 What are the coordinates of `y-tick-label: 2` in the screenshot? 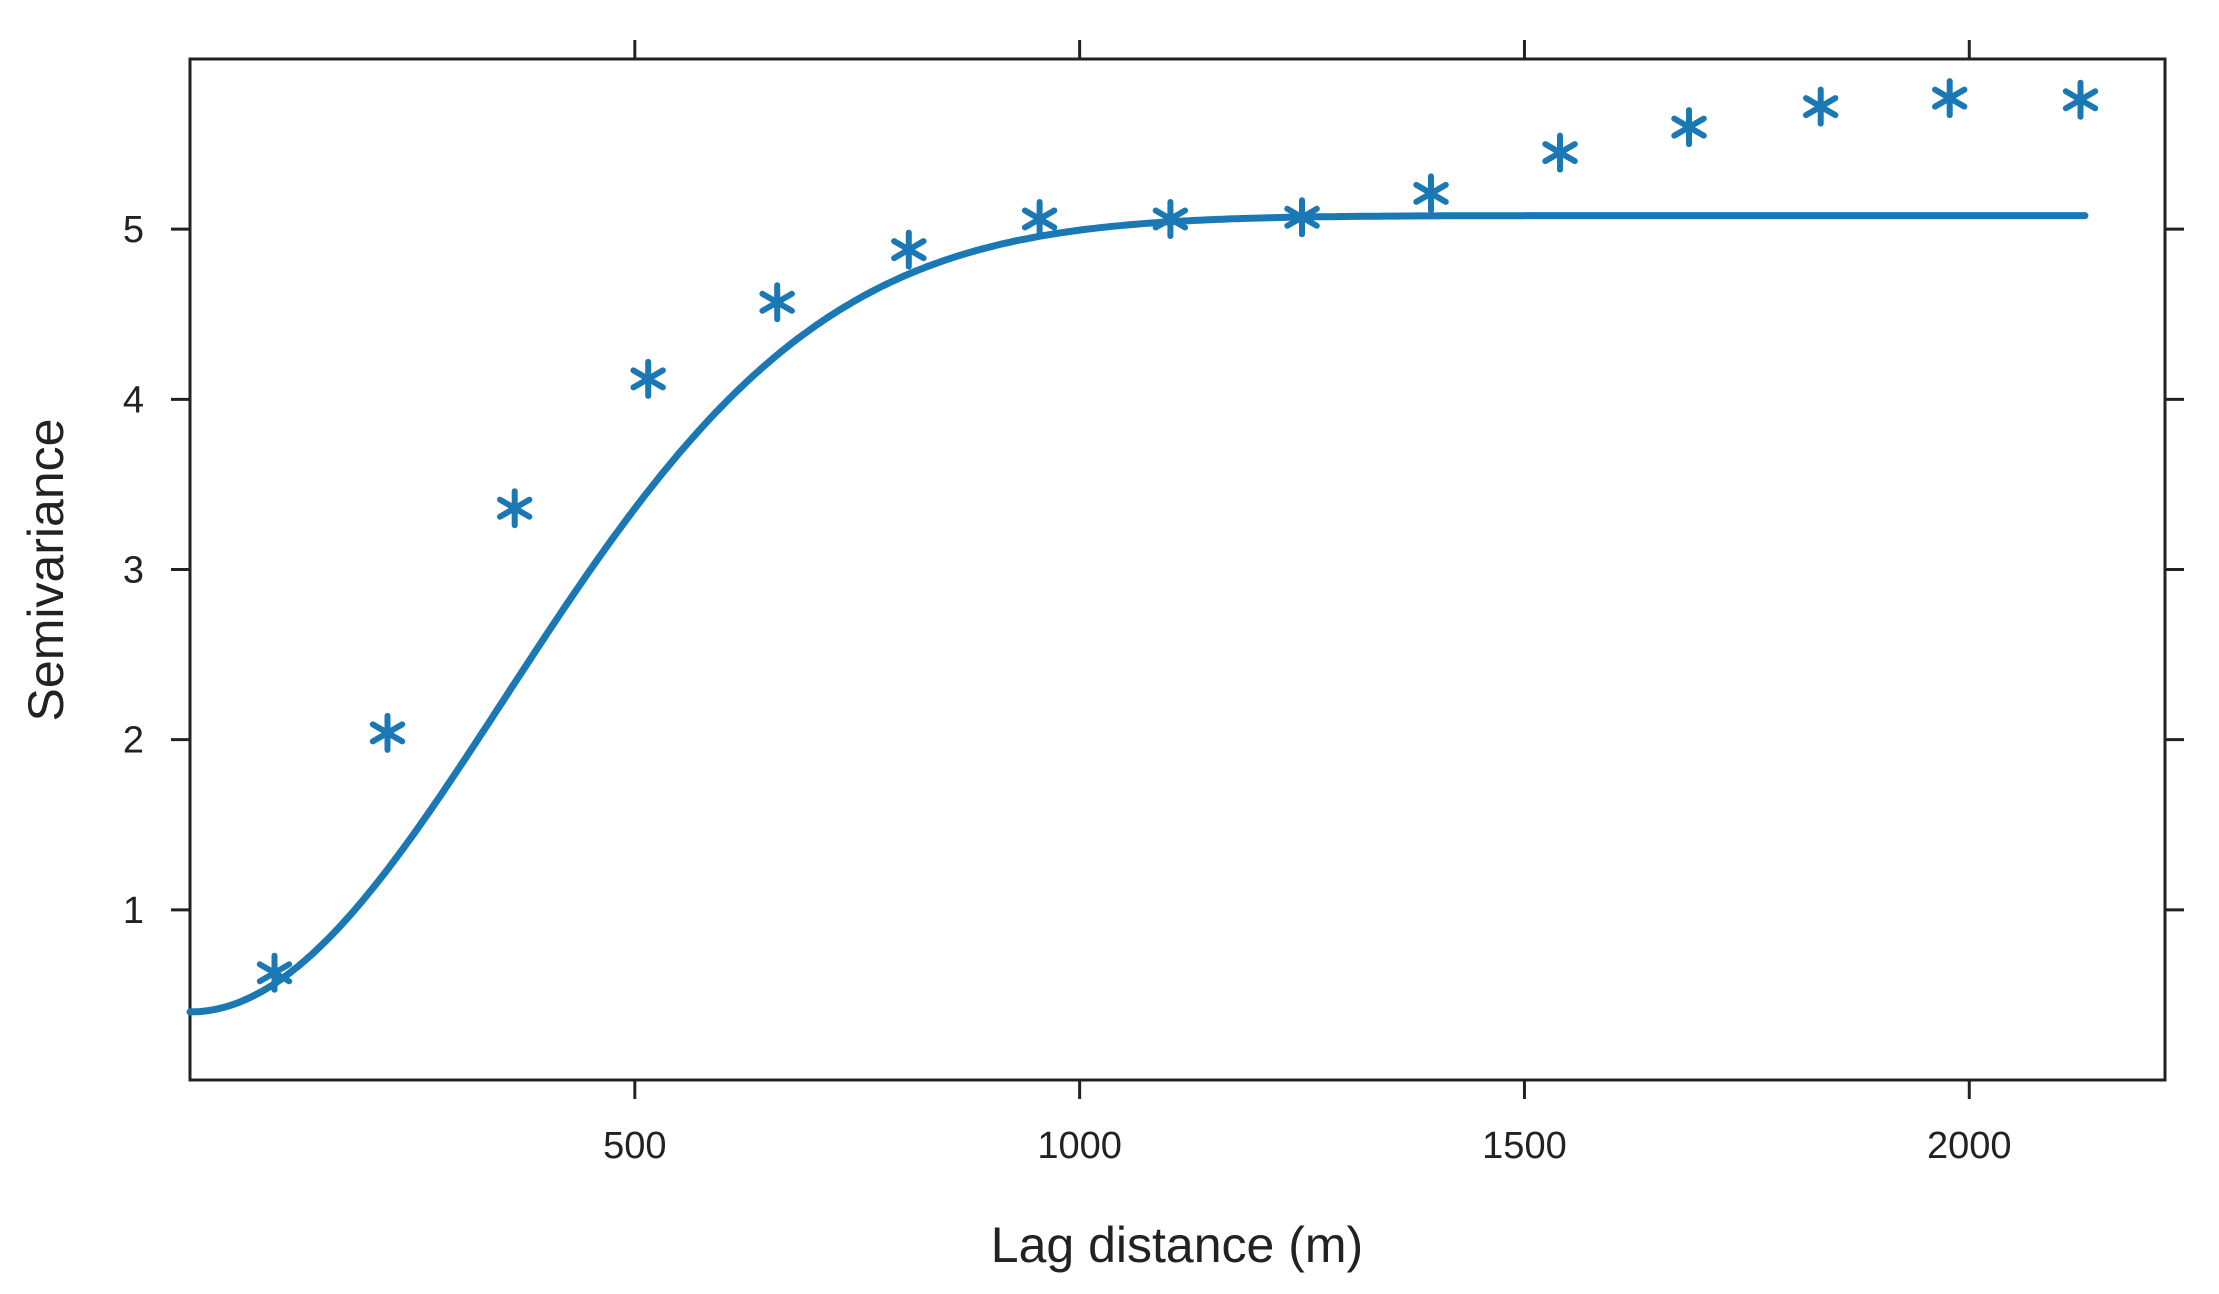 It's located at (133, 741).